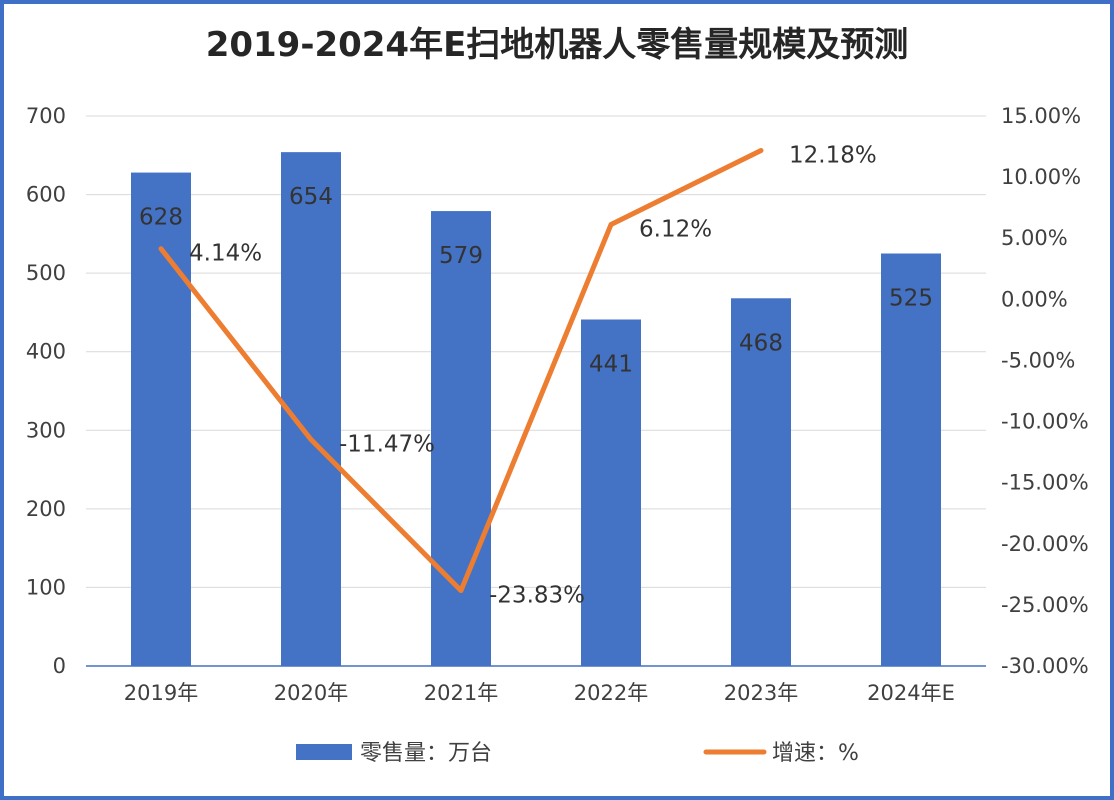 This screenshot has width=1114, height=800. Describe the element at coordinates (426, 753) in the screenshot. I see `legend-bar-label: 零售量：万台` at that location.